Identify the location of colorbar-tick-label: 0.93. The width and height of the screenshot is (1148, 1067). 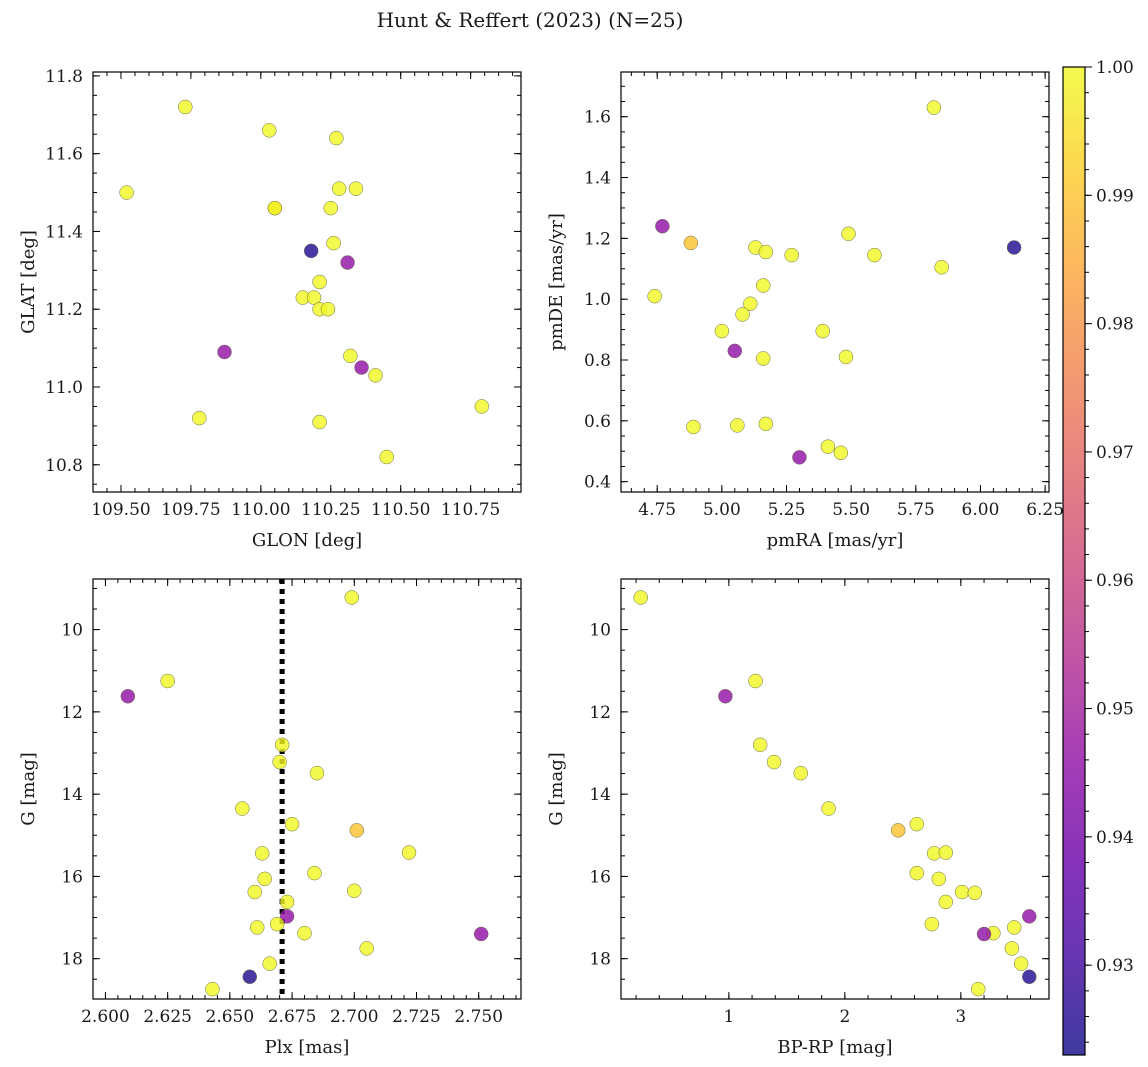
(1115, 966).